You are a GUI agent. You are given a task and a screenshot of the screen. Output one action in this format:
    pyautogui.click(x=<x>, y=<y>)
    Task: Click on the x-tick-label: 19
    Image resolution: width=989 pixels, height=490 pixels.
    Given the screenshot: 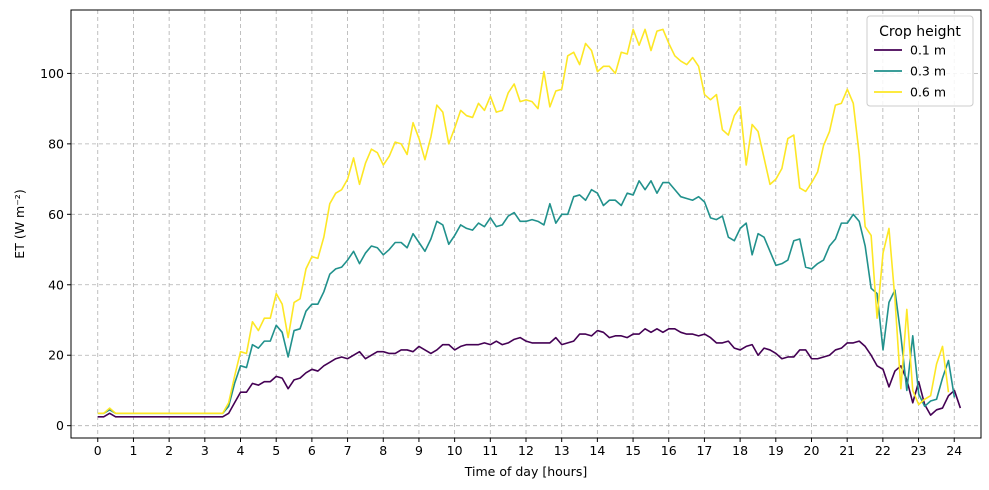 What is the action you would take?
    pyautogui.click(x=776, y=450)
    